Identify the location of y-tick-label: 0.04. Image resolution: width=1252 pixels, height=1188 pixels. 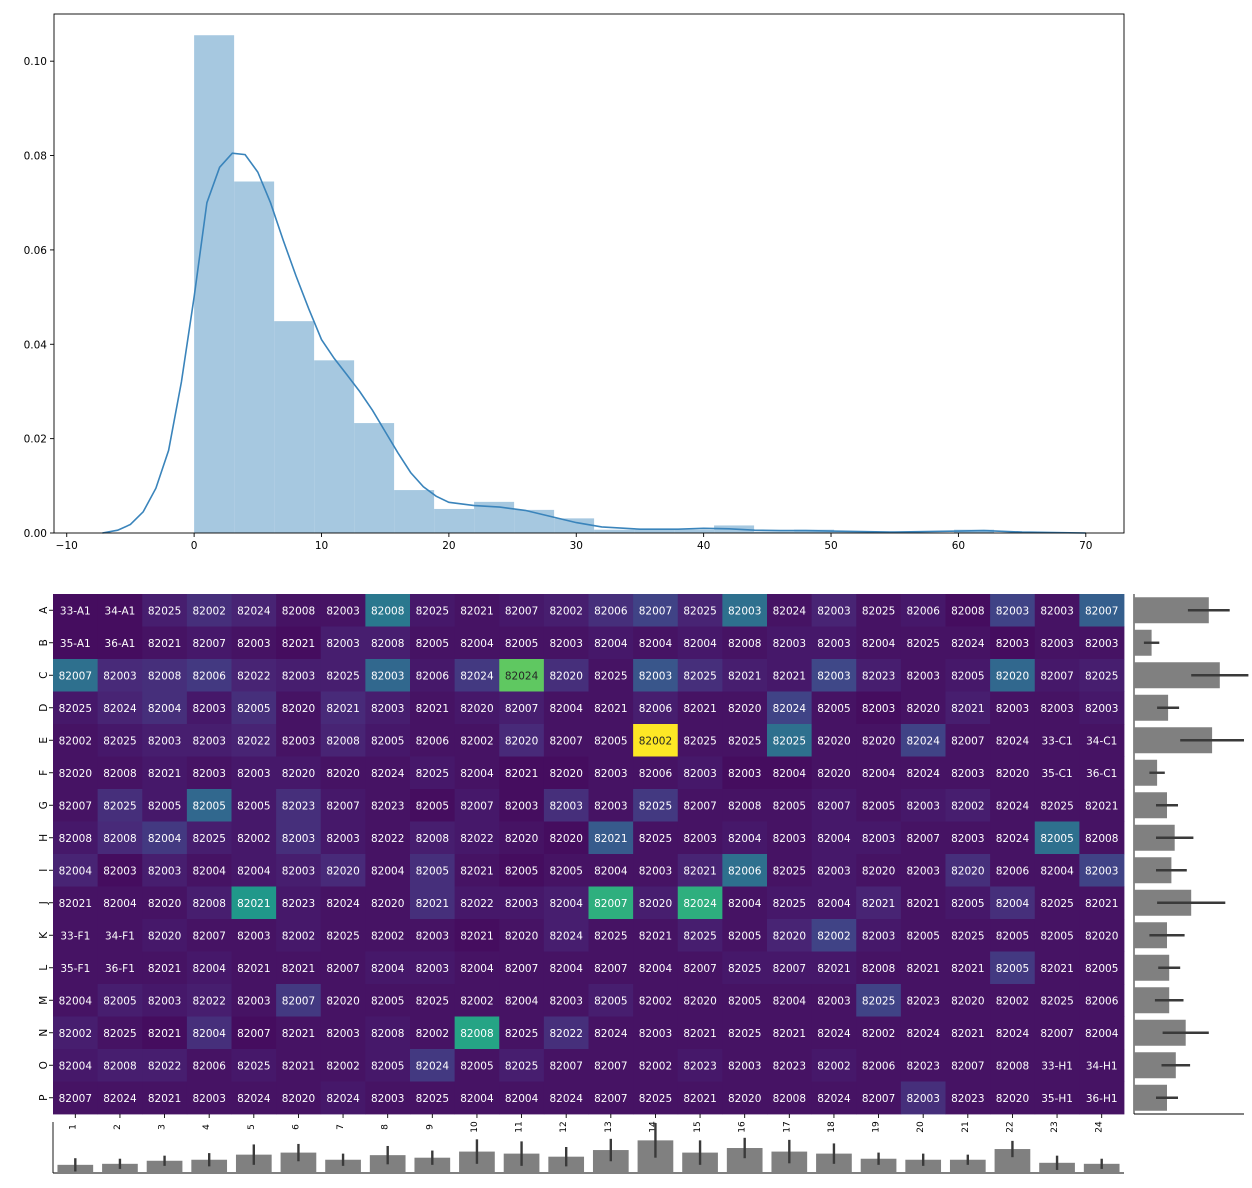
(36, 345).